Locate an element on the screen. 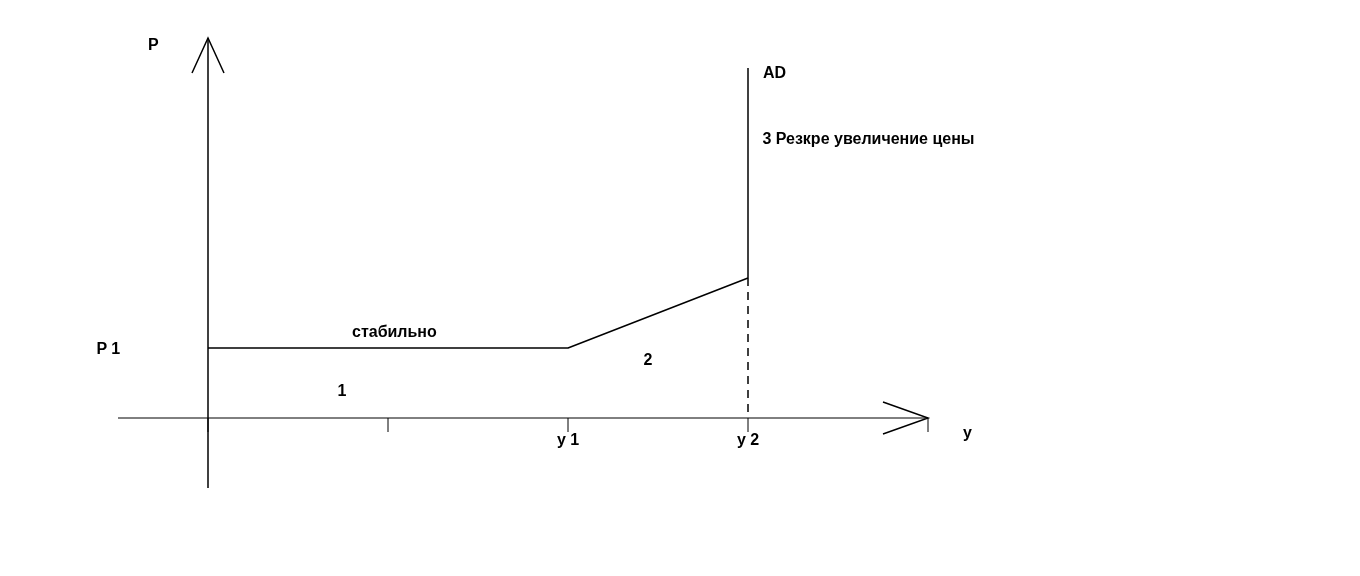  y-axis-title: P is located at coordinates (153, 44).